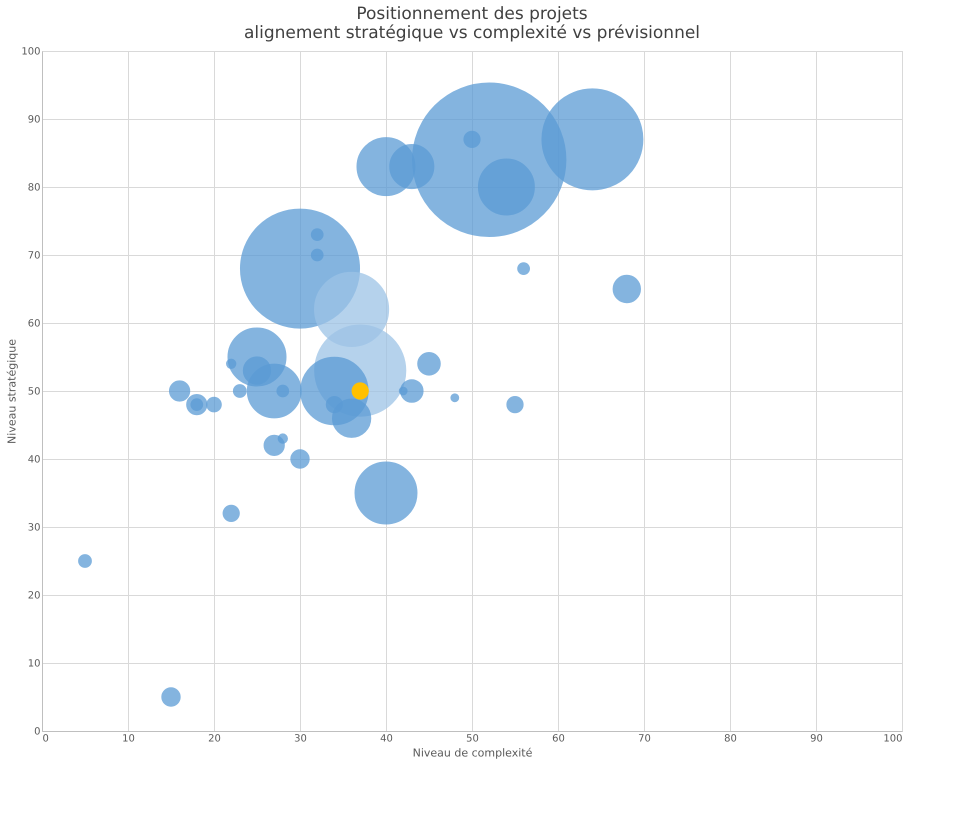 The image size is (964, 826). Describe the element at coordinates (472, 739) in the screenshot. I see `x-tick-label: 50` at that location.